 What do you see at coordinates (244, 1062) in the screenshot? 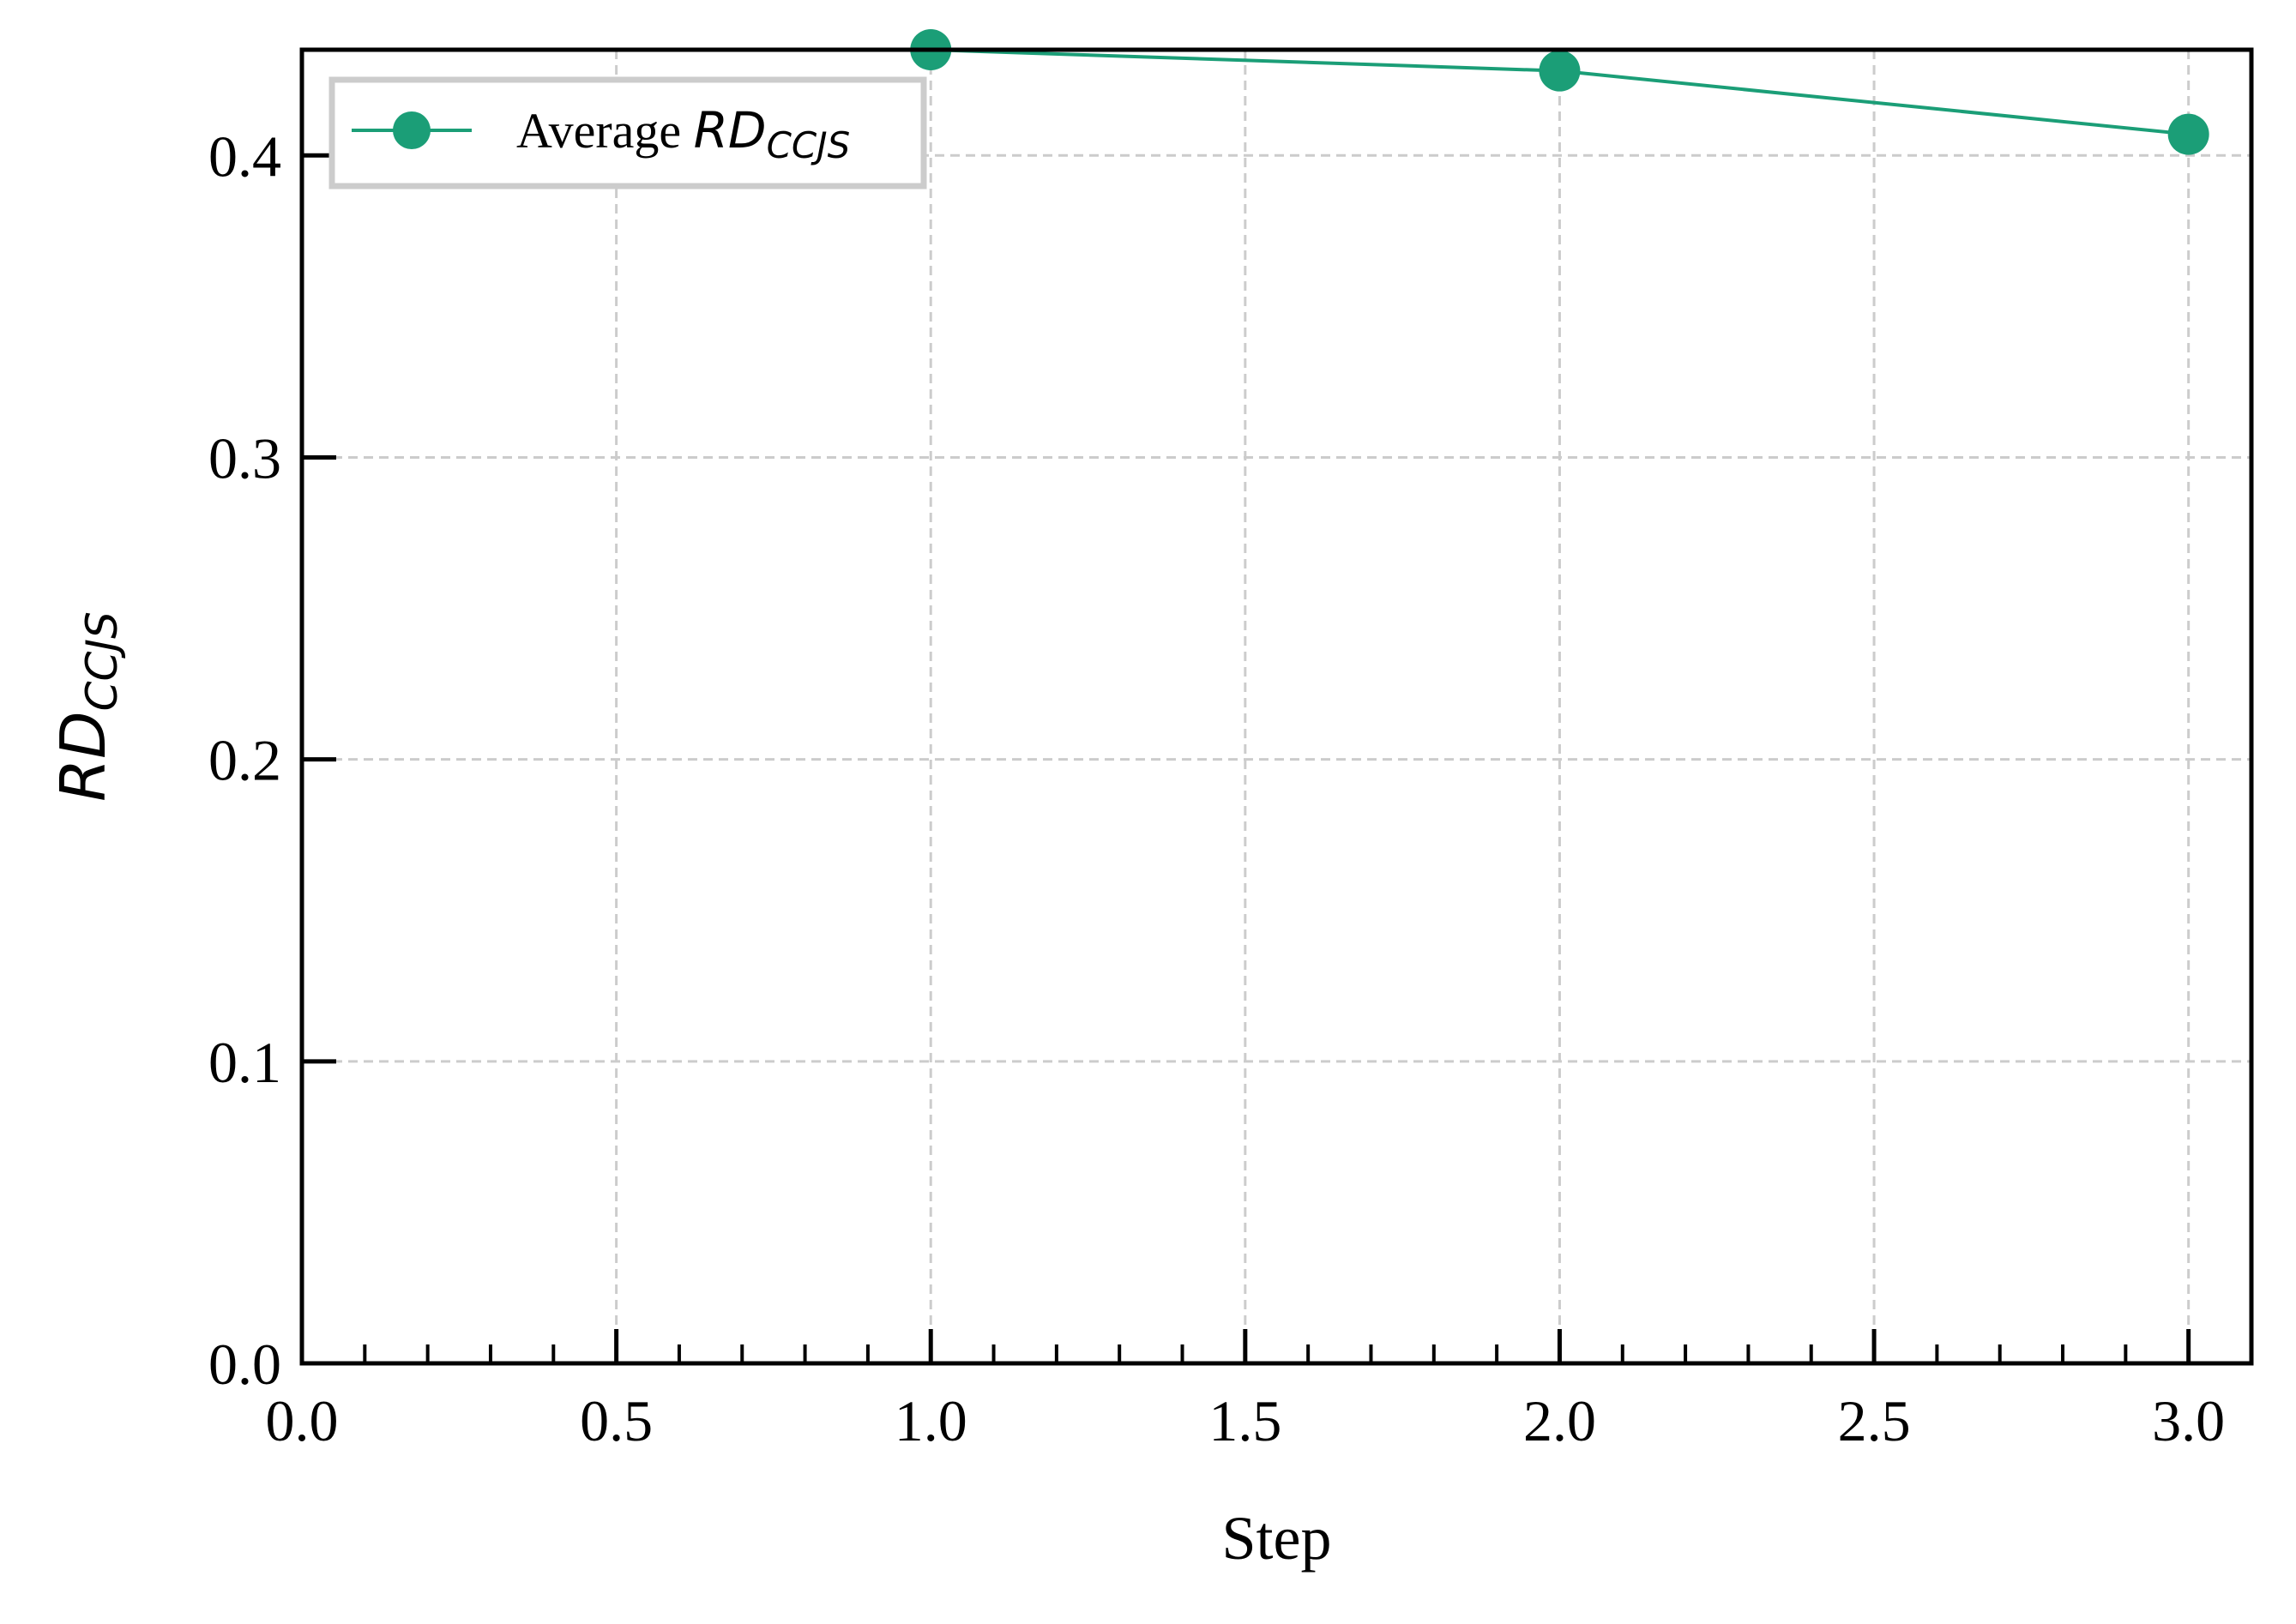
I see `y-tick-label: 0.1` at bounding box center [244, 1062].